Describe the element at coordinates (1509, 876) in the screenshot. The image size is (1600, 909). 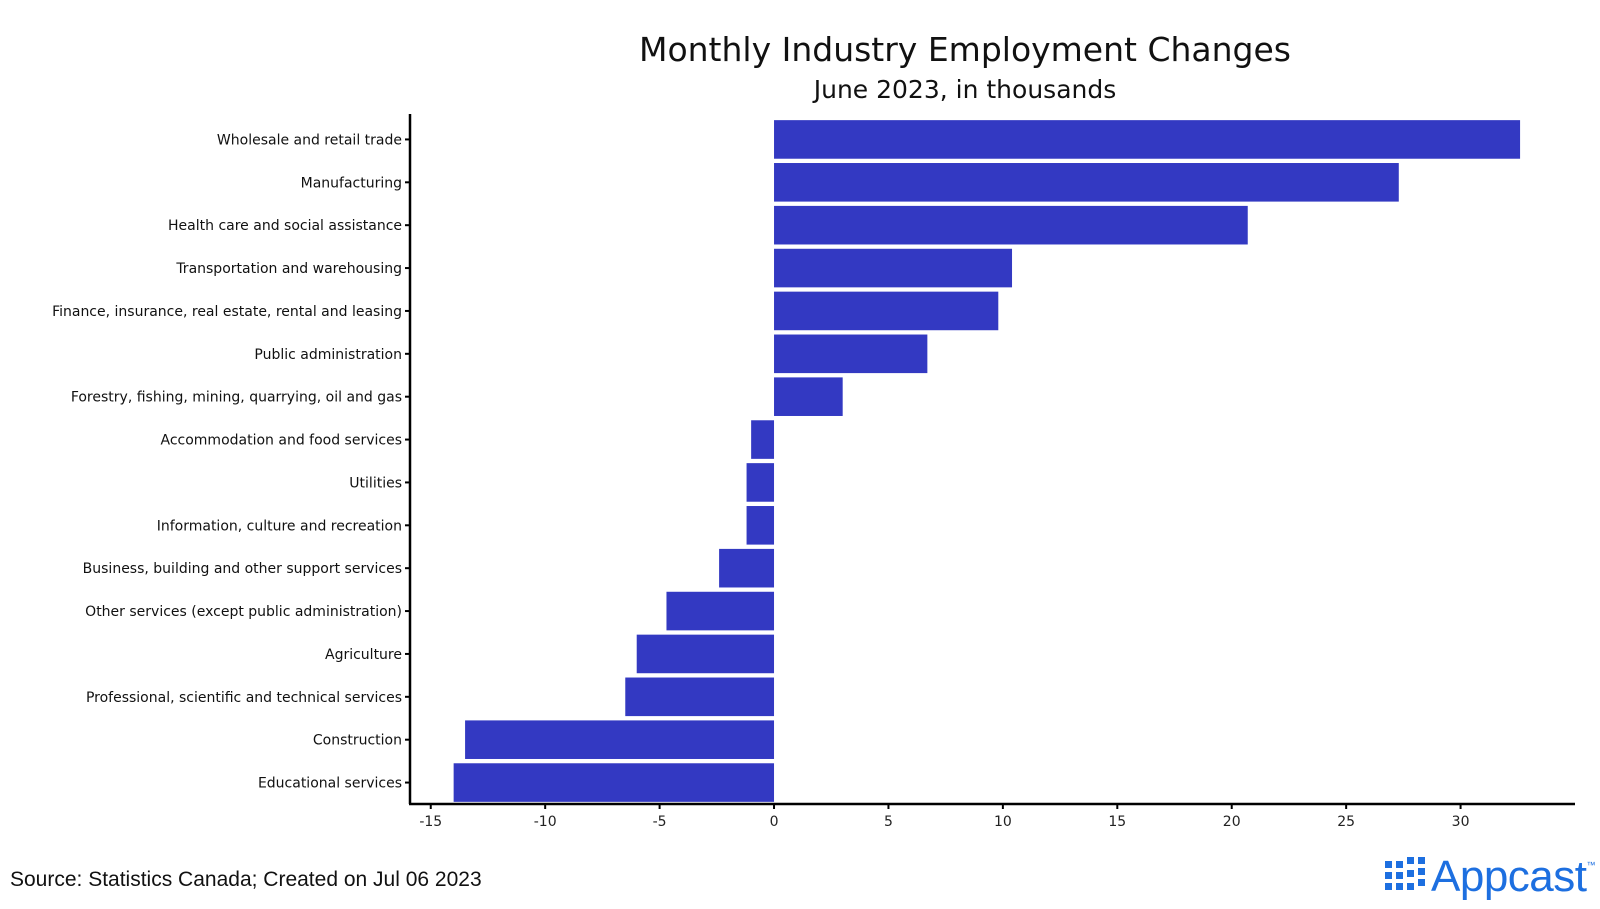
I see `appcast-logo-text: Appcast` at that location.